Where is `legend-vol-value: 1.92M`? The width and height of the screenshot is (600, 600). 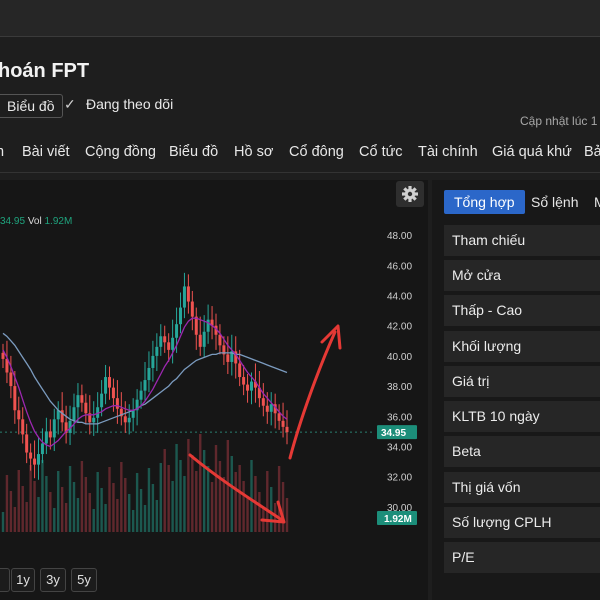 legend-vol-value: 1.92M is located at coordinates (58, 221).